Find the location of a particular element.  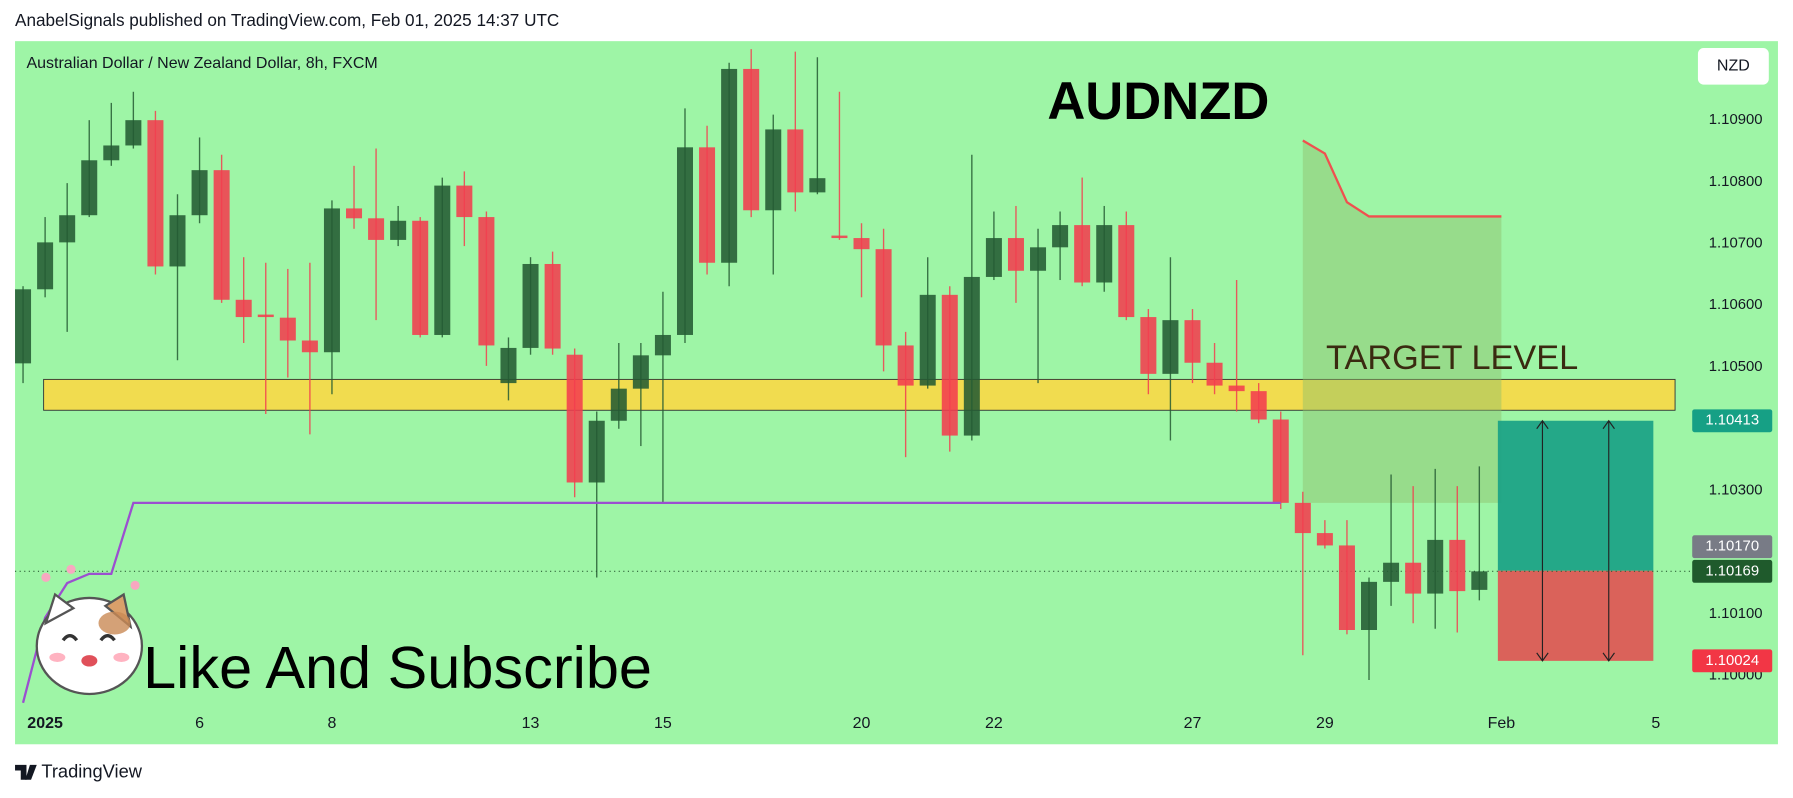

price-tag-label: 1.10413 is located at coordinates (1732, 421).